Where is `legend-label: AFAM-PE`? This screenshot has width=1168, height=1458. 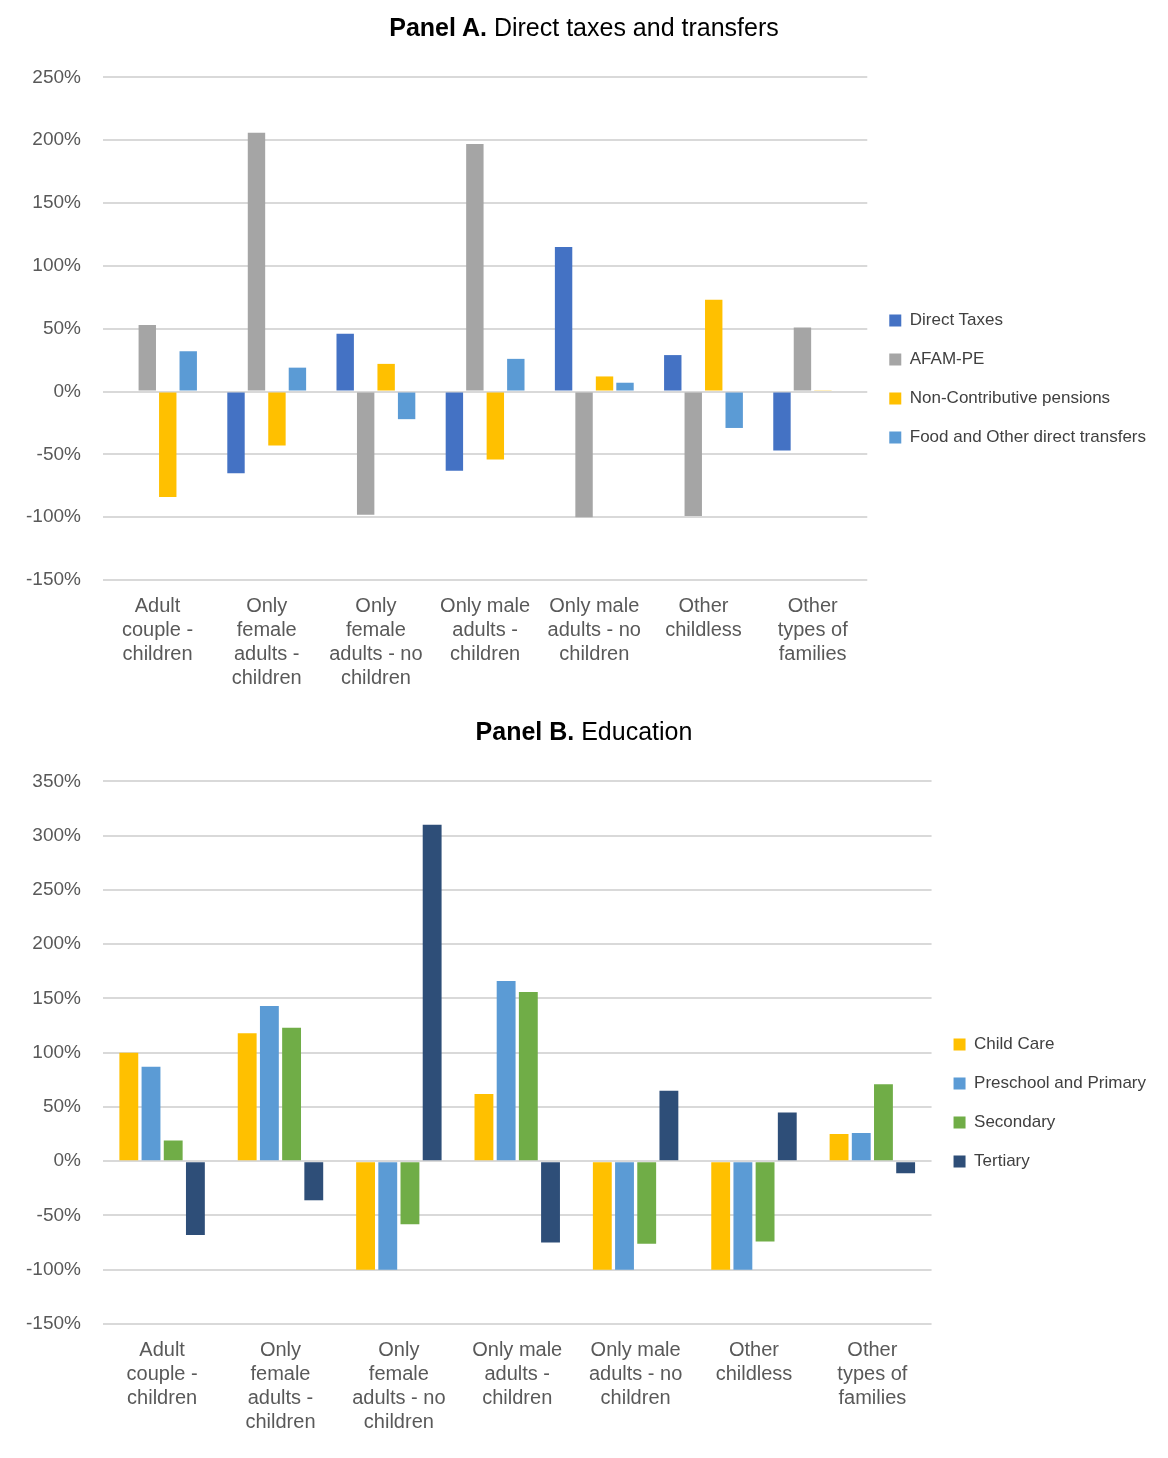 legend-label: AFAM-PE is located at coordinates (947, 359).